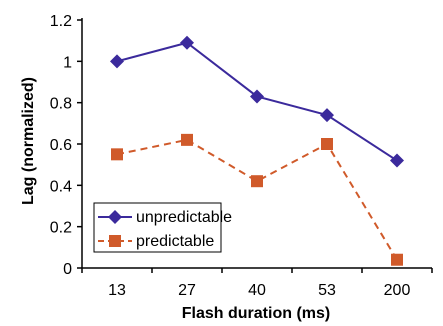 The width and height of the screenshot is (443, 326). I want to click on y-axis-title: Lag (normalized), so click(28, 141).